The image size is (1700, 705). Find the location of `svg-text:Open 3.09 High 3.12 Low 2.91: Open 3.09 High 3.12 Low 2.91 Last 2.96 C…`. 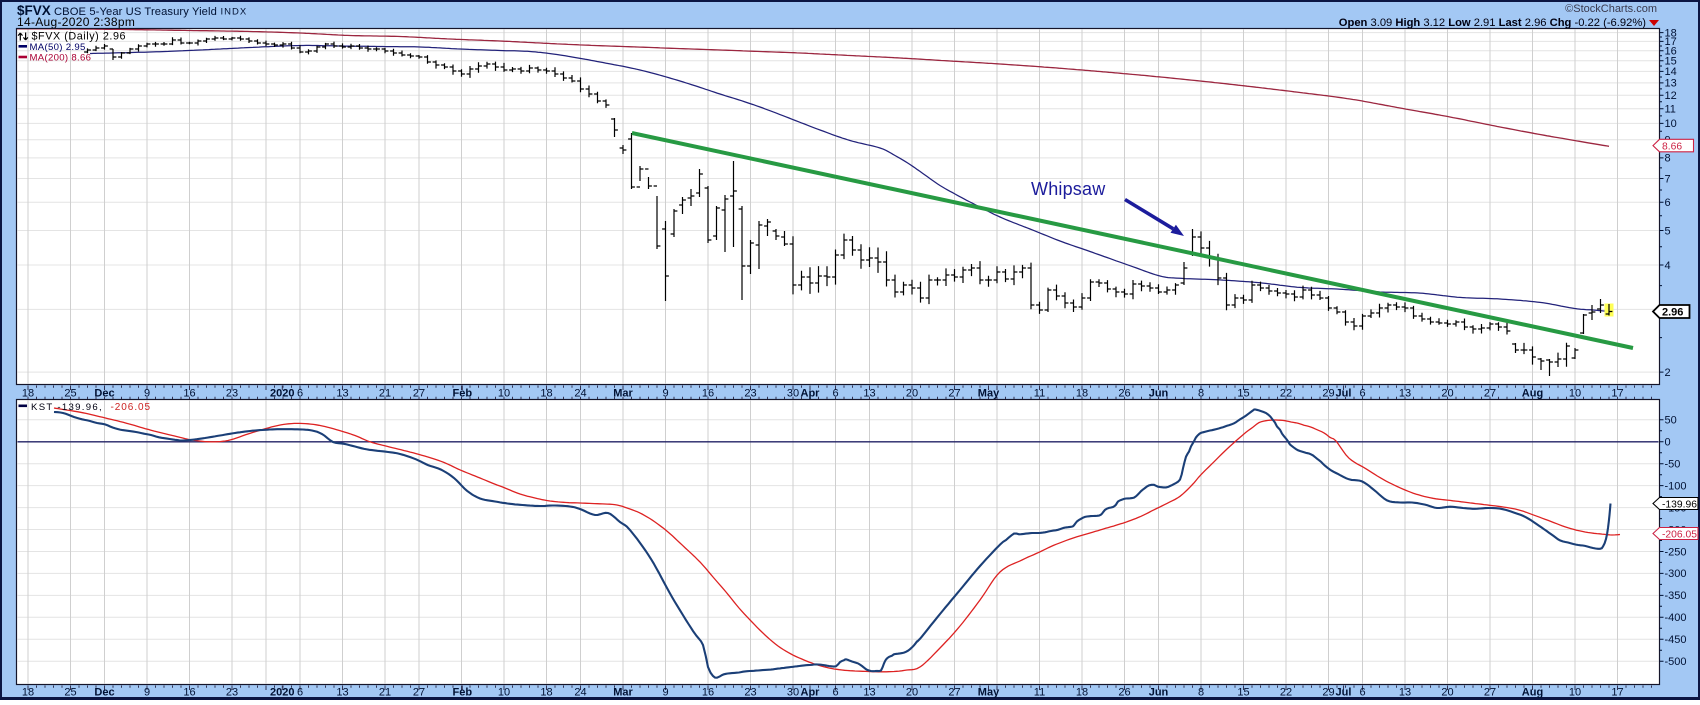

svg-text:Open 3.09 High 3.12 Low 2.91: Open 3.09 High 3.12 Low 2.91 Last 2.96 C… is located at coordinates (1492, 23).